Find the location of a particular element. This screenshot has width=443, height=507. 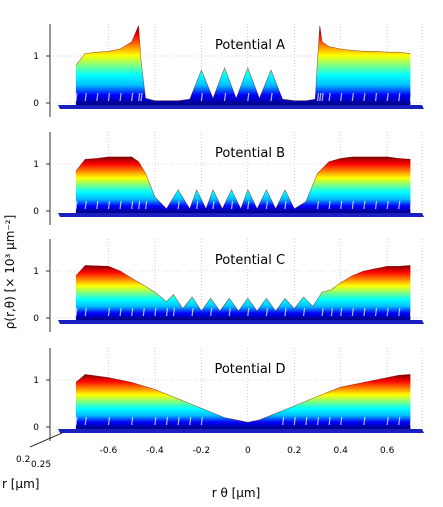

x-tick-label: 0.4 is located at coordinates (341, 451).